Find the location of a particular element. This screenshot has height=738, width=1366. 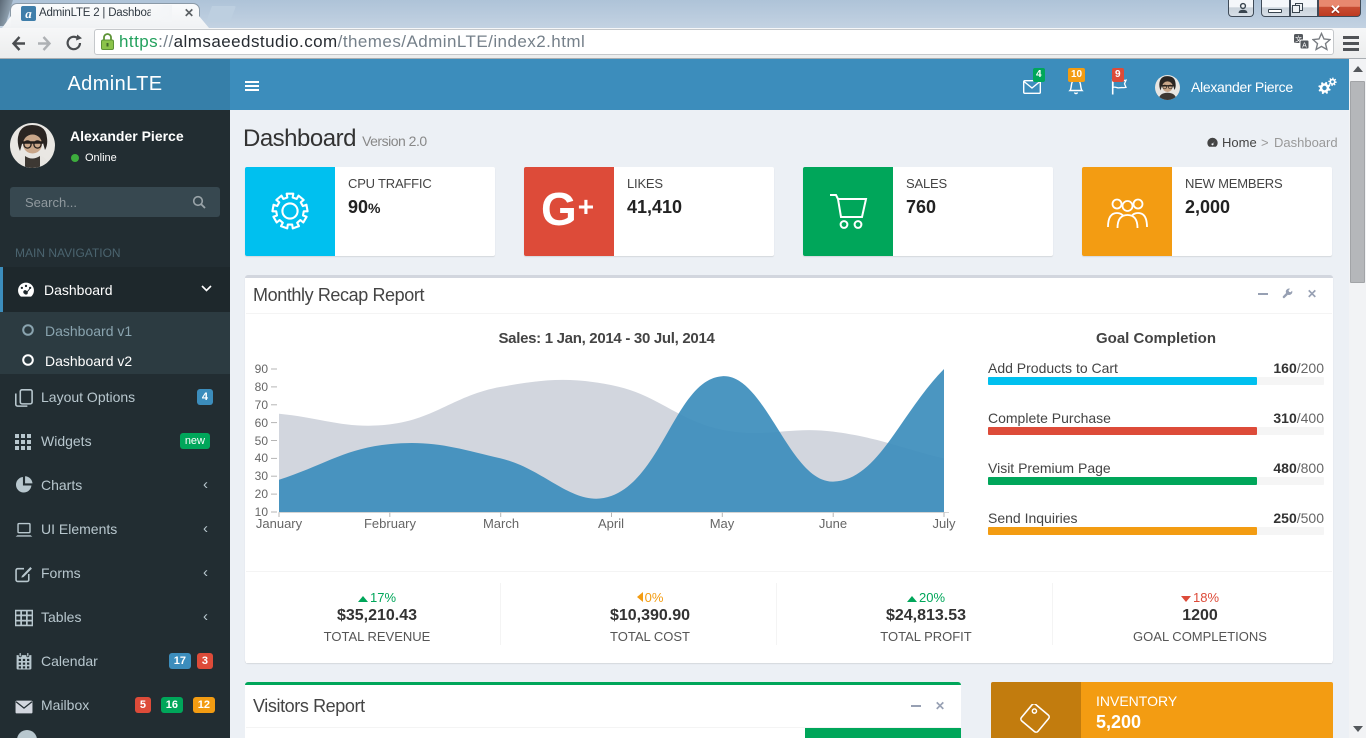

svg-text: May is located at coordinates (722, 523).